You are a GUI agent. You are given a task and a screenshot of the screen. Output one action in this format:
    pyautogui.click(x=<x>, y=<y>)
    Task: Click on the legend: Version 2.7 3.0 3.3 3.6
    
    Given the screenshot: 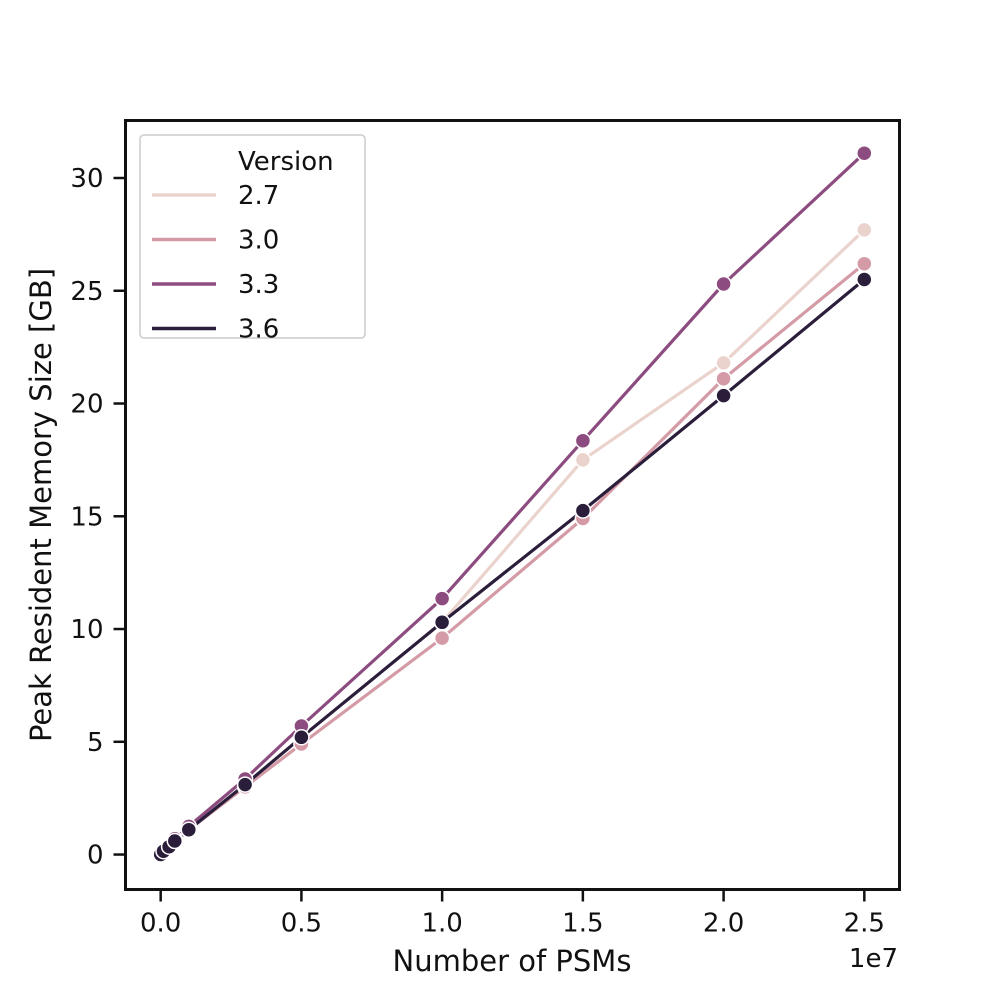 What is the action you would take?
    pyautogui.click(x=252, y=239)
    